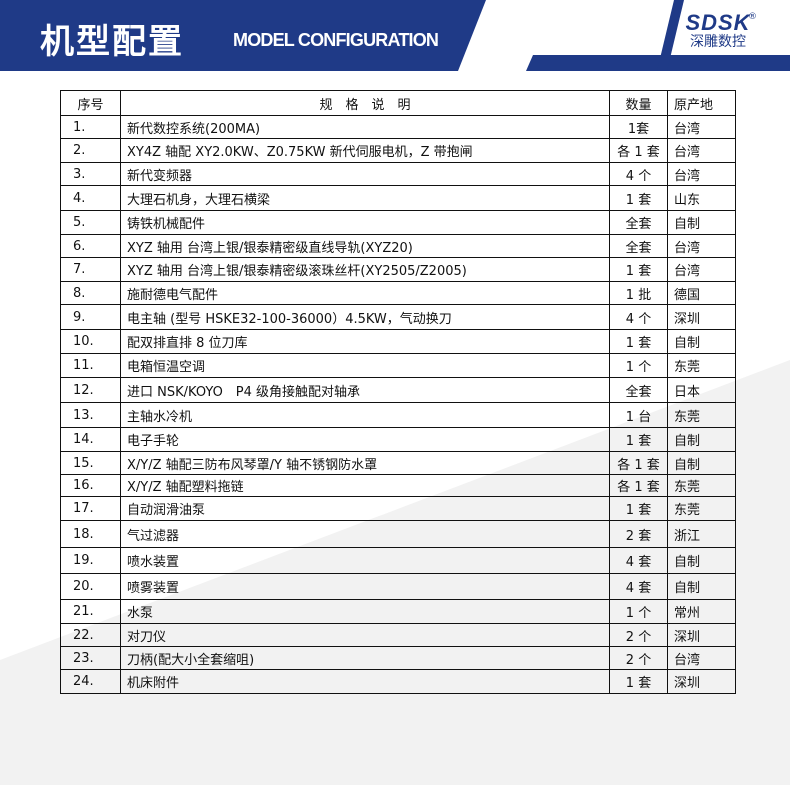  Describe the element at coordinates (365, 150) in the screenshot. I see `row-spec: XY4Z 轴配 XY2.0KW、Z0.75KW 新代伺服电机，Z 带抱闸` at that location.